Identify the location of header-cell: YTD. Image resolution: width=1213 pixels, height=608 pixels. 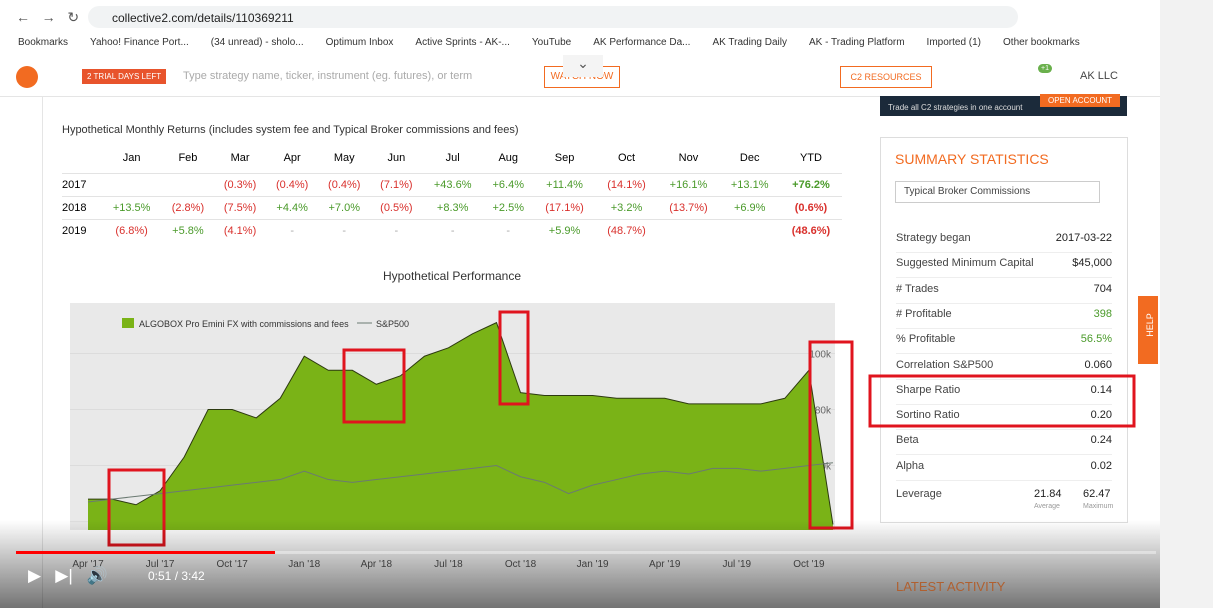
(810, 158).